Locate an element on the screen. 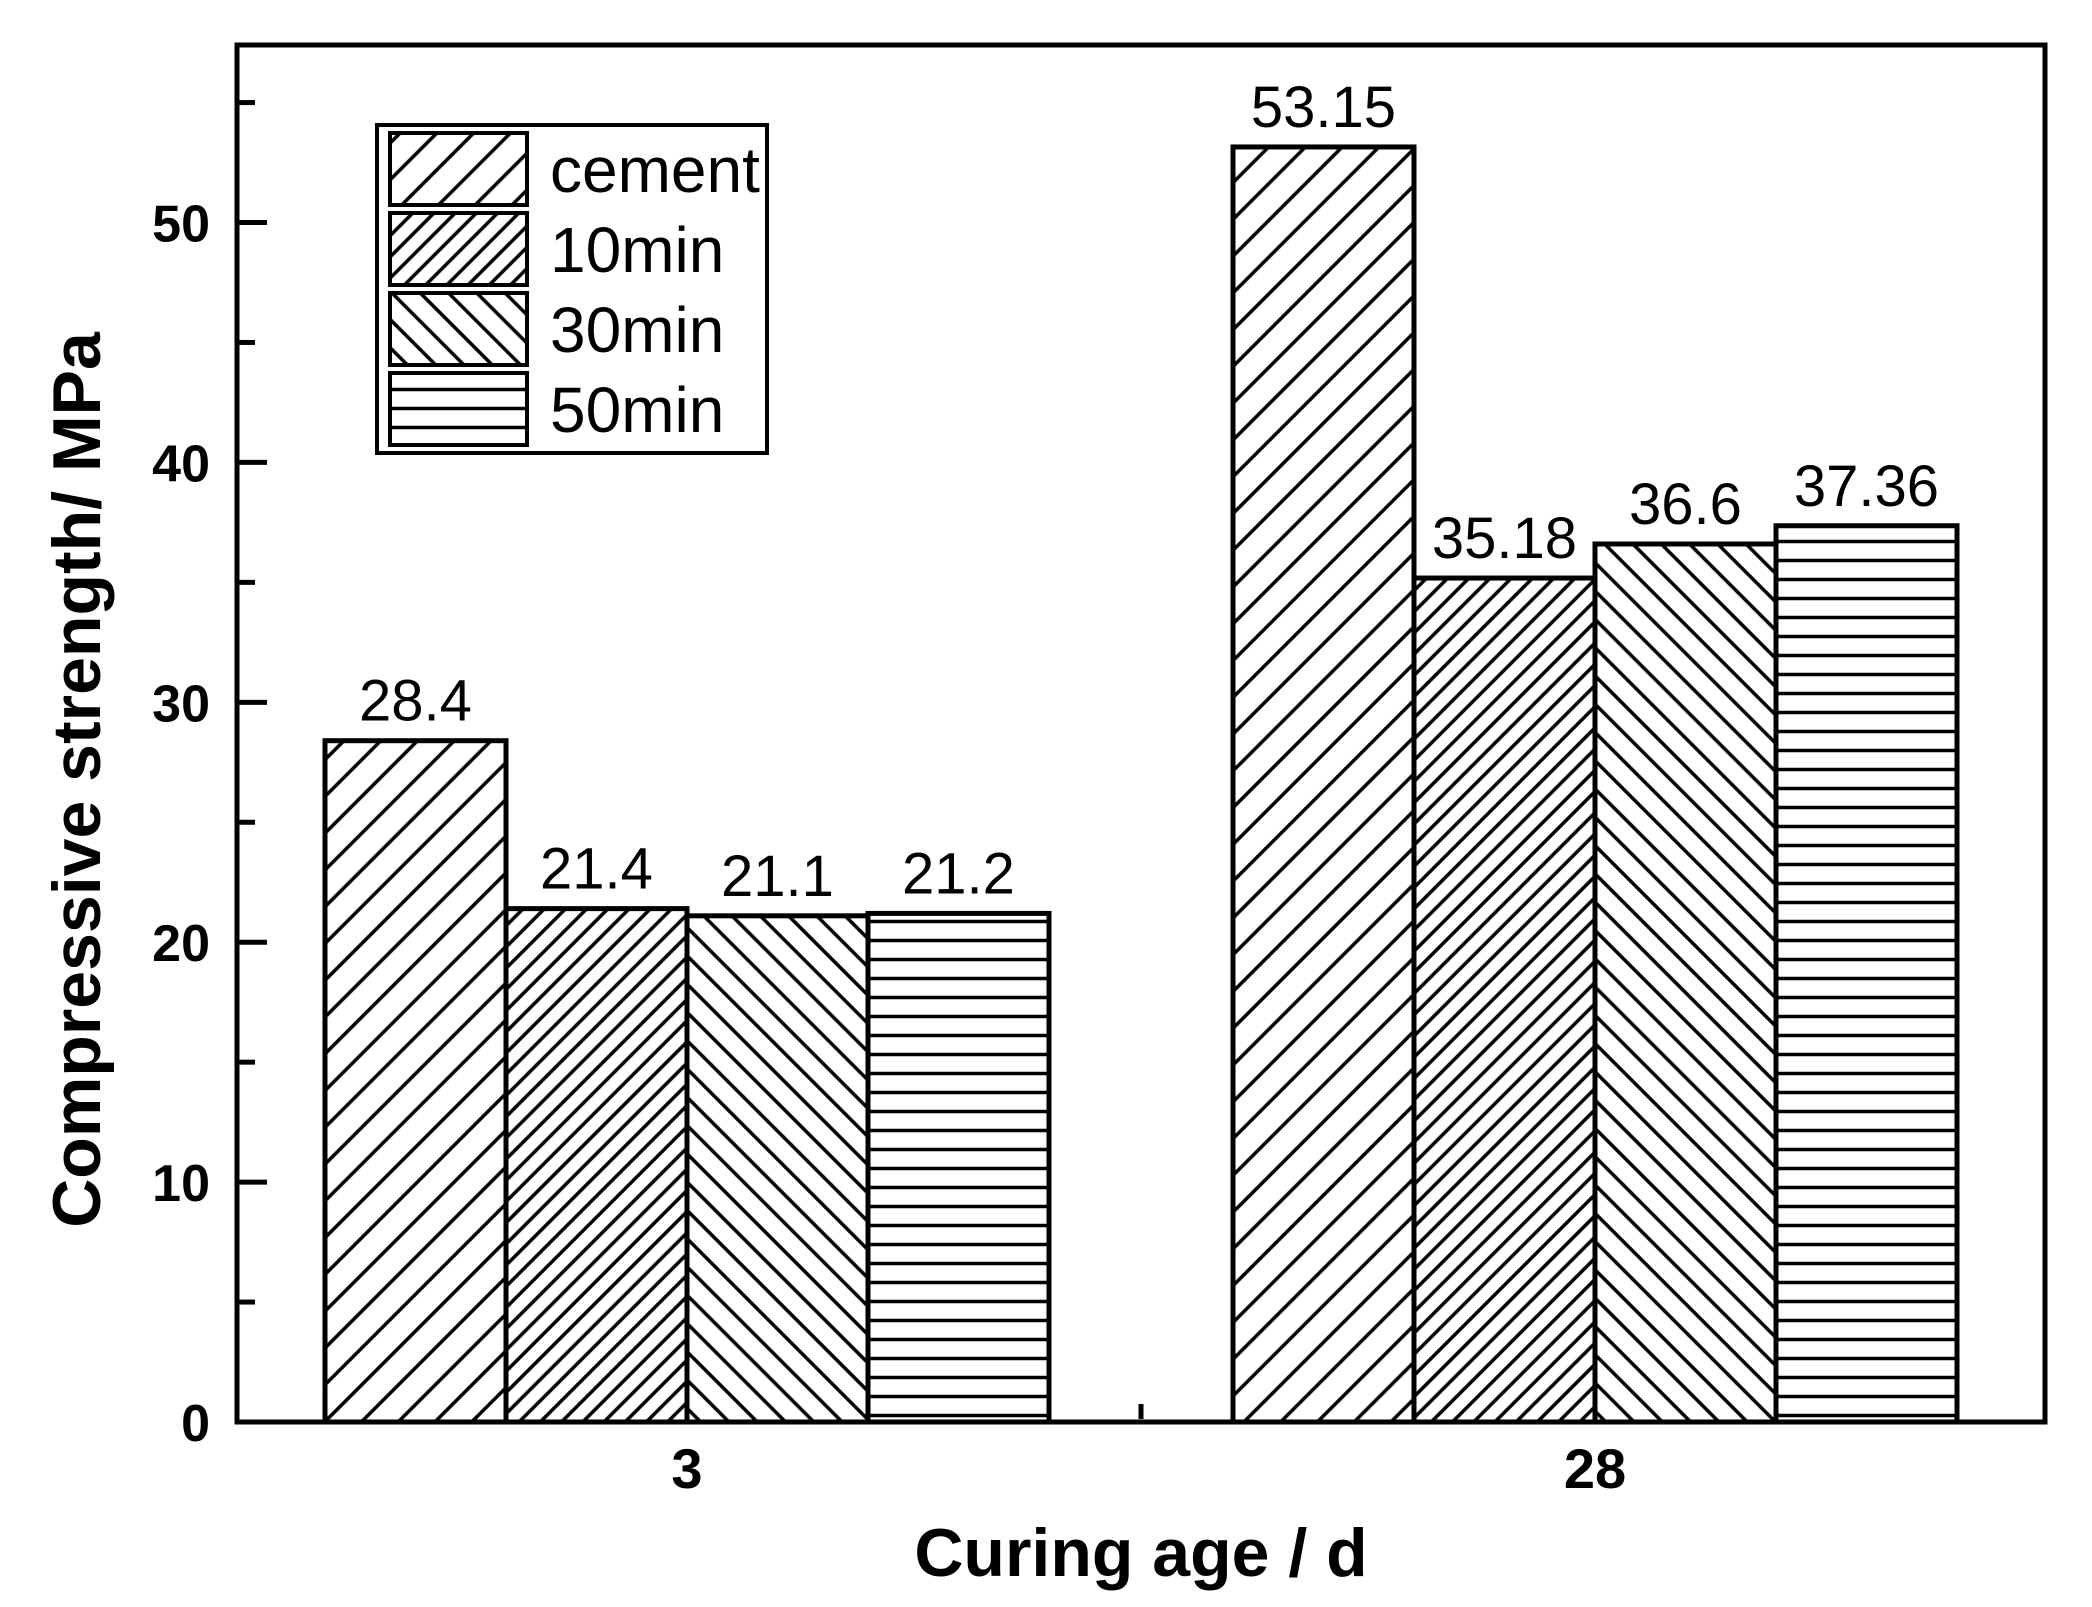  y-tick-label-30: 30 is located at coordinates (181, 704).